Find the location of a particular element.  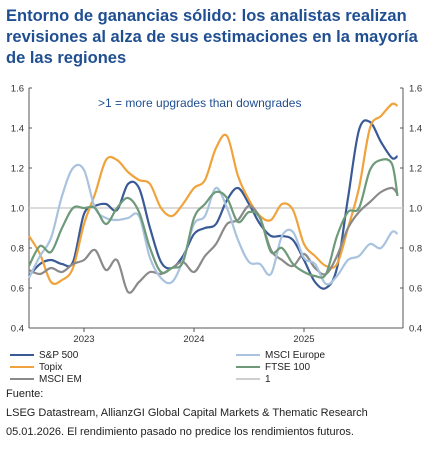

legend-item-ftse100: FTSE 100 is located at coordinates (273, 367).